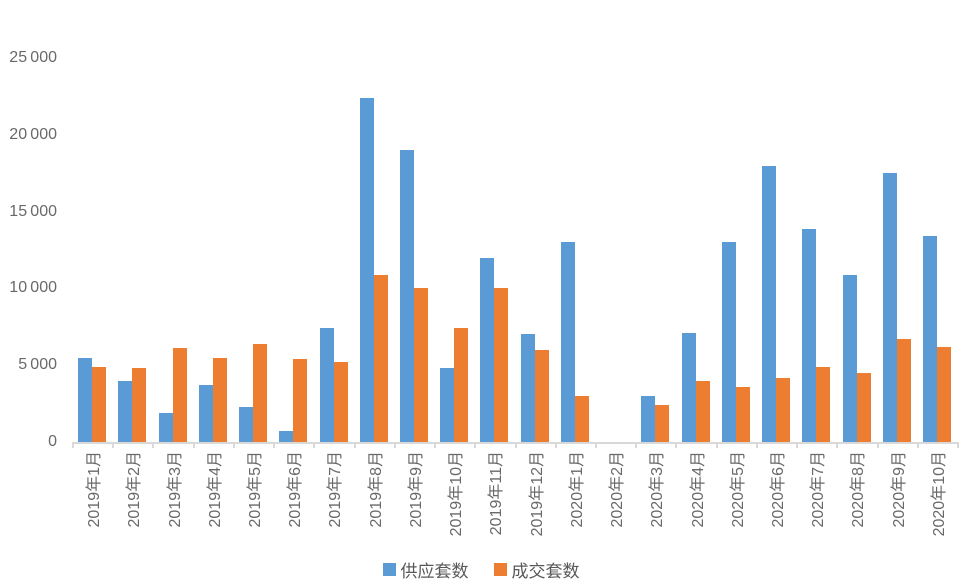 Image resolution: width=962 pixels, height=588 pixels. What do you see at coordinates (577, 489) in the screenshot?
I see `x-axis-category-label: 2020年1月` at bounding box center [577, 489].